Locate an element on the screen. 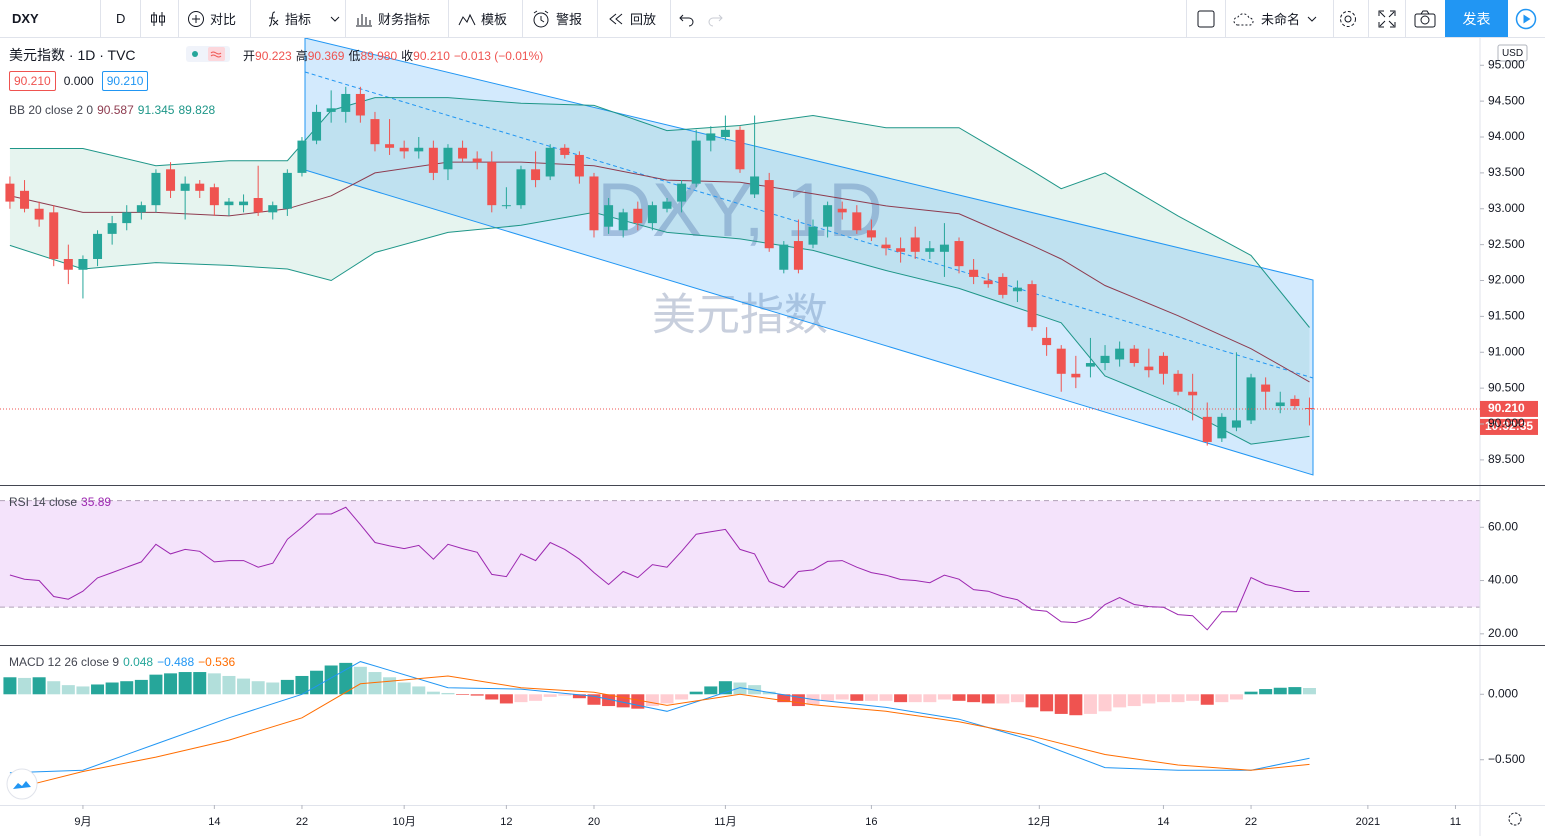  y-tick-label: 0.000 is located at coordinates (1503, 693).